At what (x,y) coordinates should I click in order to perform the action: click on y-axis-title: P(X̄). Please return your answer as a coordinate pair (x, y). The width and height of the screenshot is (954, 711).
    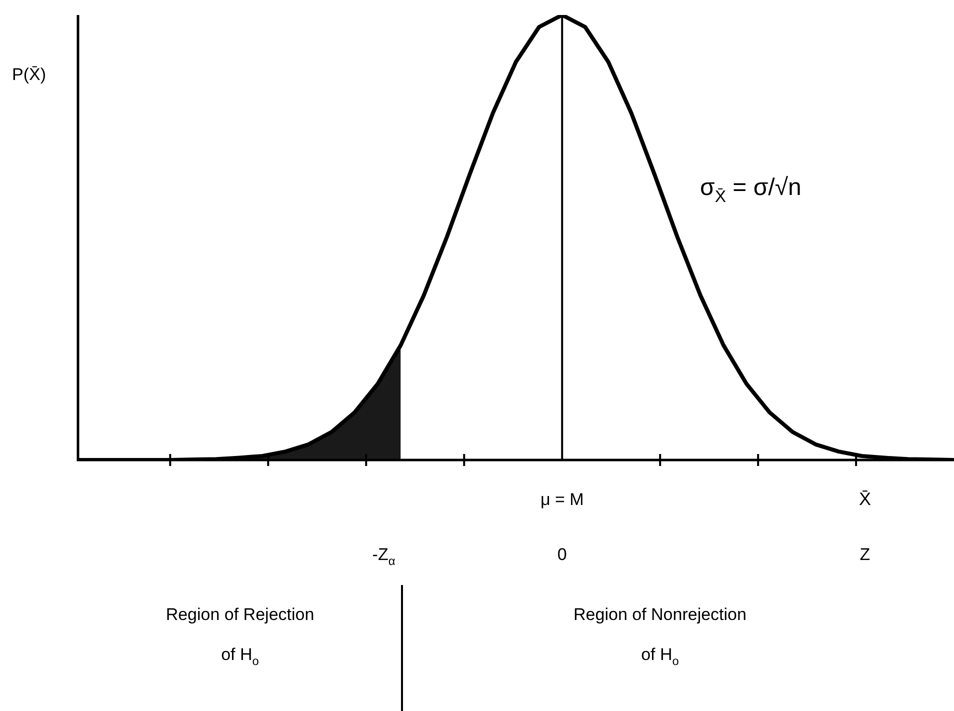
    Looking at the image, I should click on (29, 74).